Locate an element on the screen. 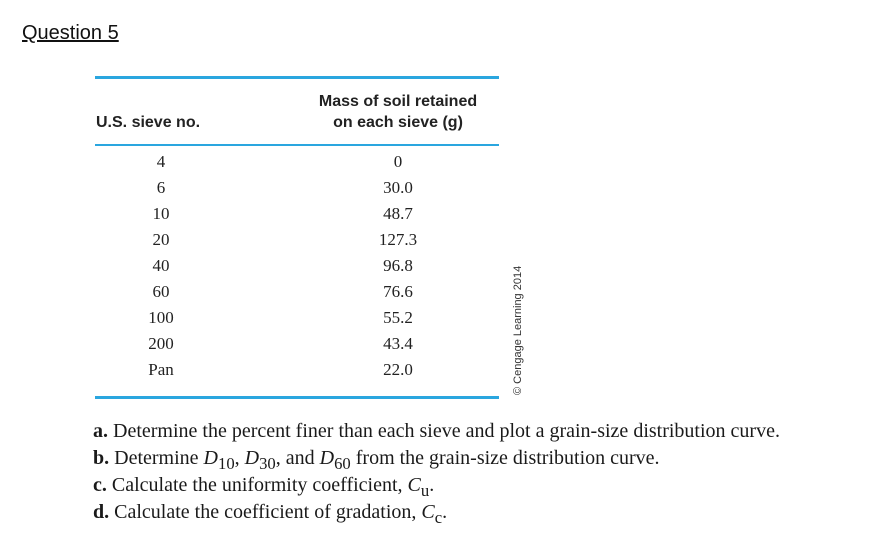 This screenshot has width=890, height=543. task-b-sep1: , is located at coordinates (239, 458).